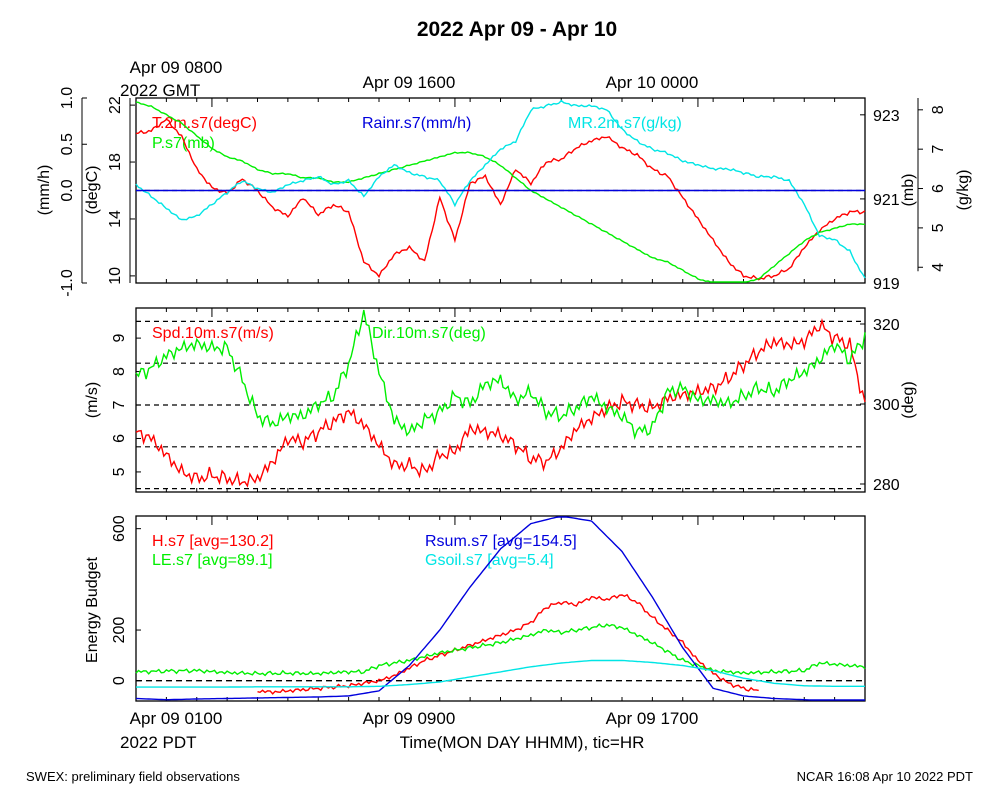  I want to click on legend-rain-rate: Rainr.s7(mm/h), so click(416, 123).